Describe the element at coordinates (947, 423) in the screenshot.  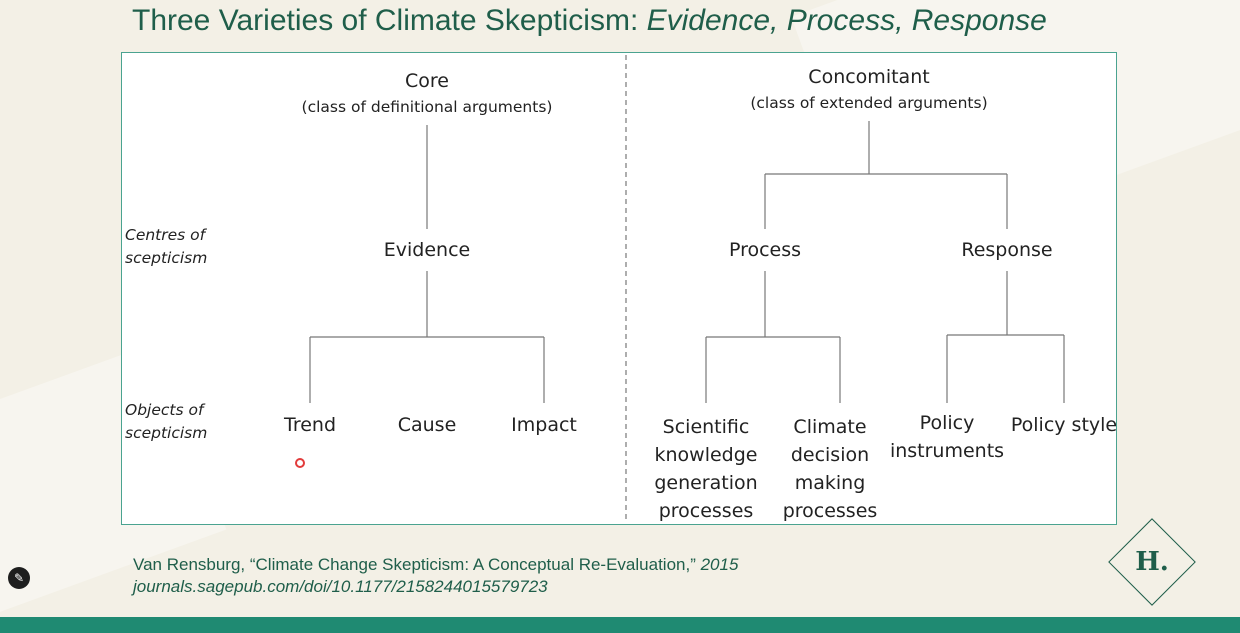
I see `node-text-line: Policy` at that location.